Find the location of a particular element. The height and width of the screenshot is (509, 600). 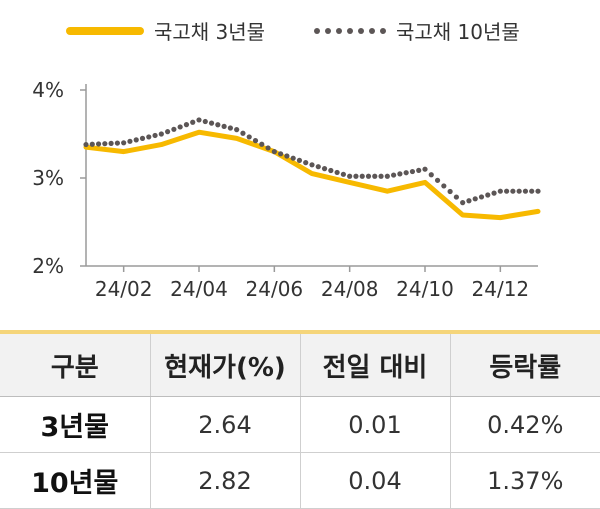

header-category: 구분 is located at coordinates (75, 365).